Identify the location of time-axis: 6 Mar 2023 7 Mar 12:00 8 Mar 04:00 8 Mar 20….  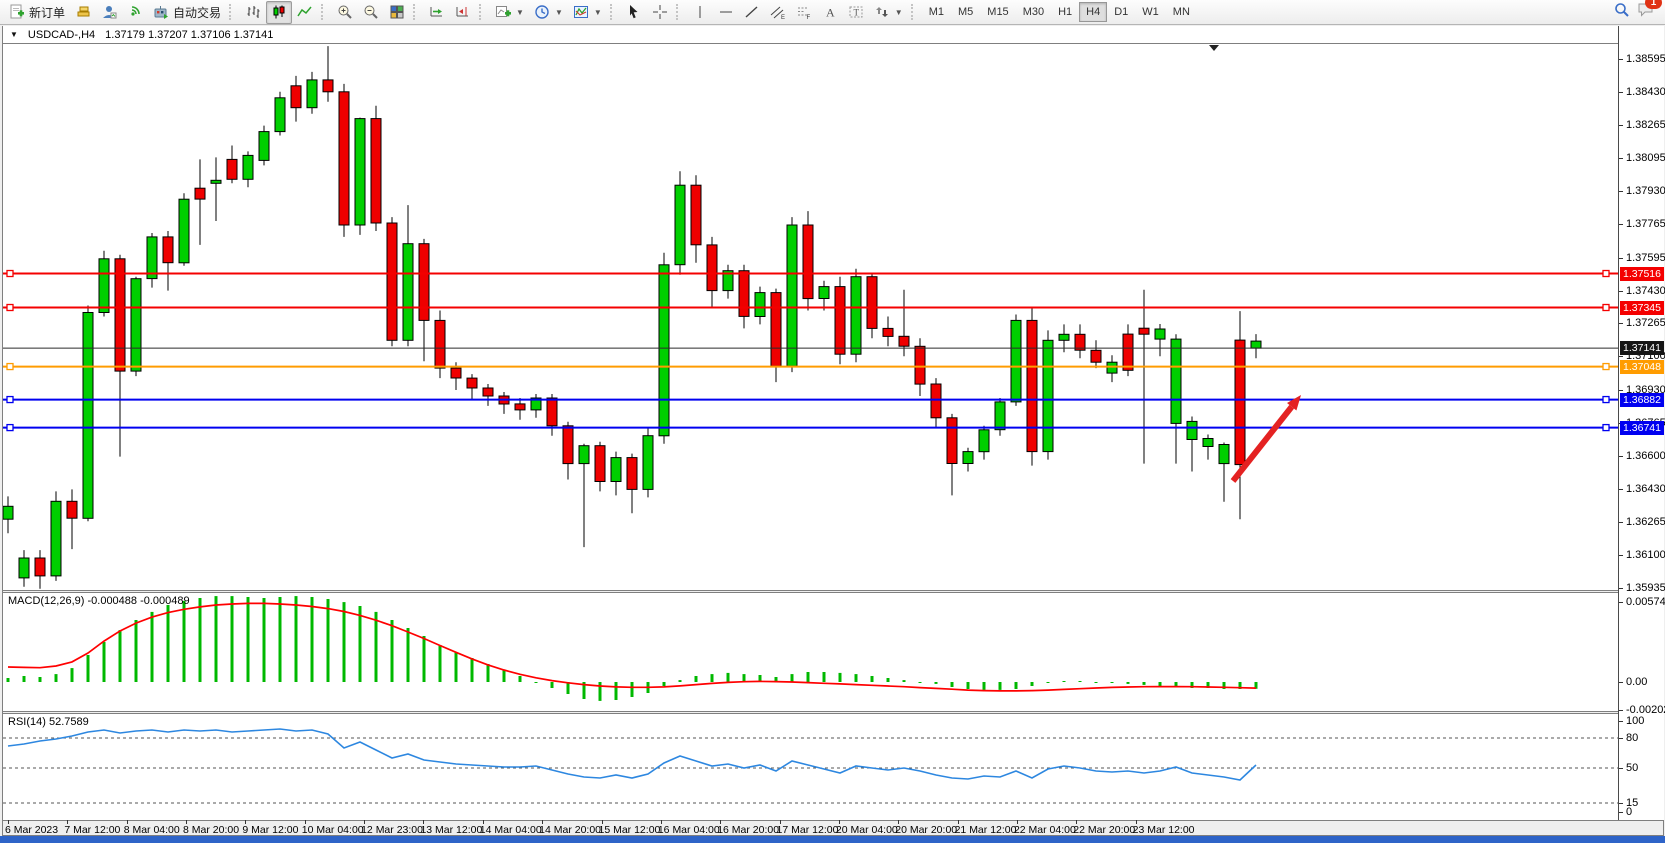
(810, 828).